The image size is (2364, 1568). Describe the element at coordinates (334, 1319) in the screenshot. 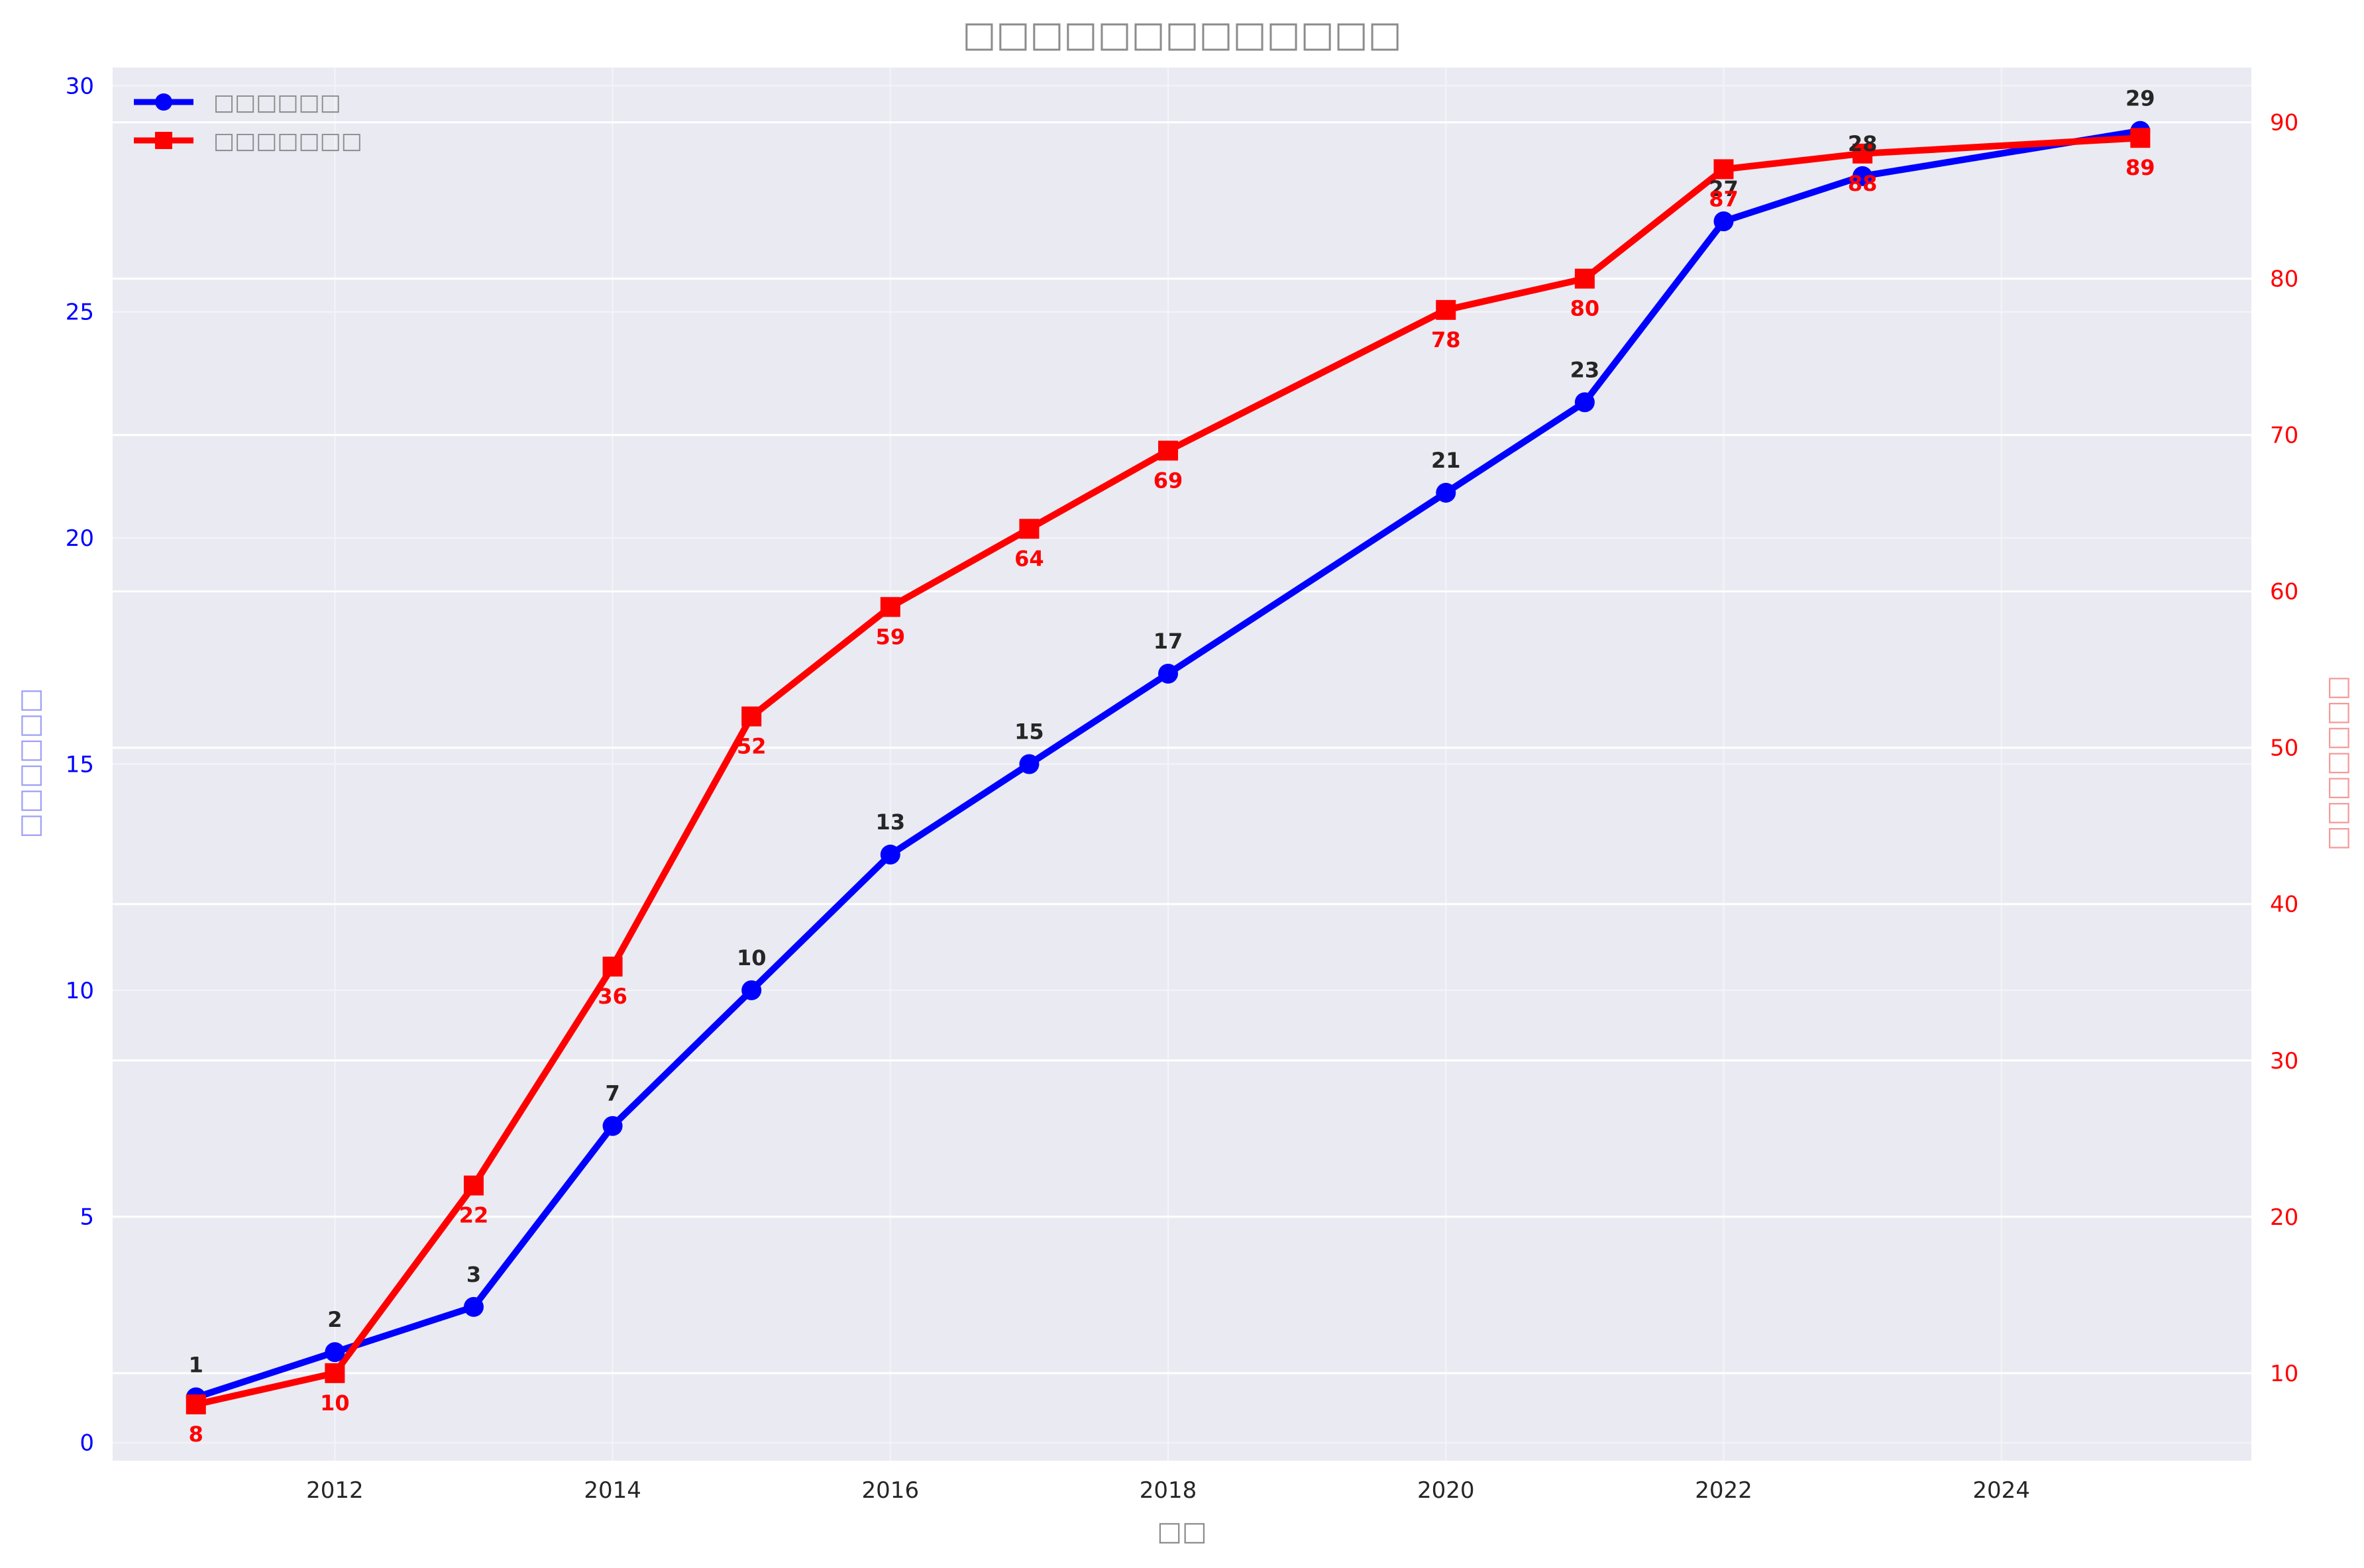

I see `series1-data-label: 2` at that location.